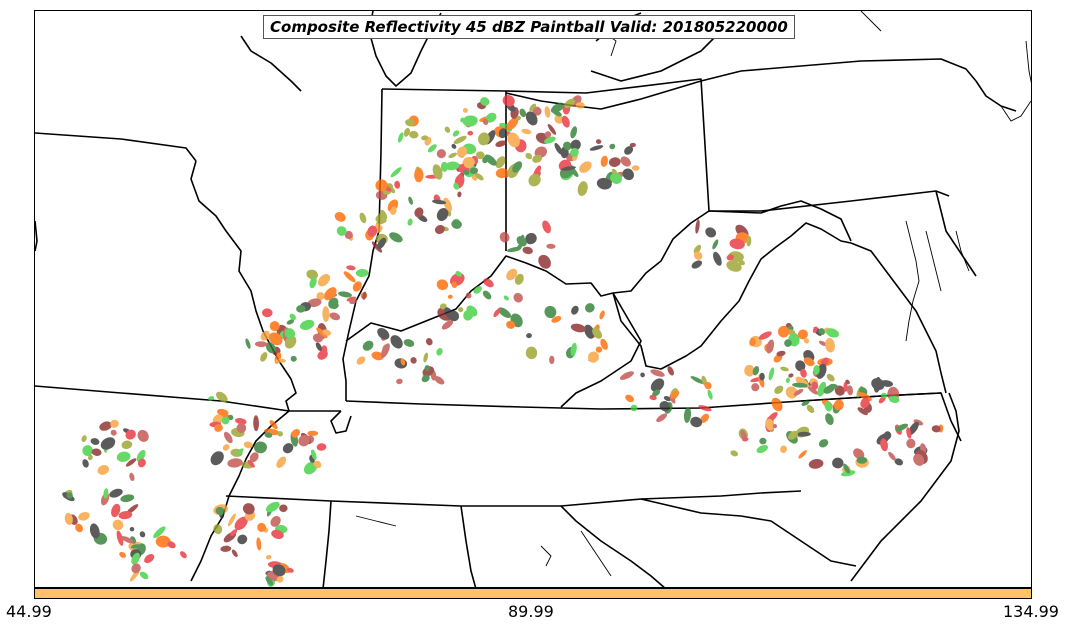  I want to click on colorbar-tick-right: 134.99, so click(1031, 611).